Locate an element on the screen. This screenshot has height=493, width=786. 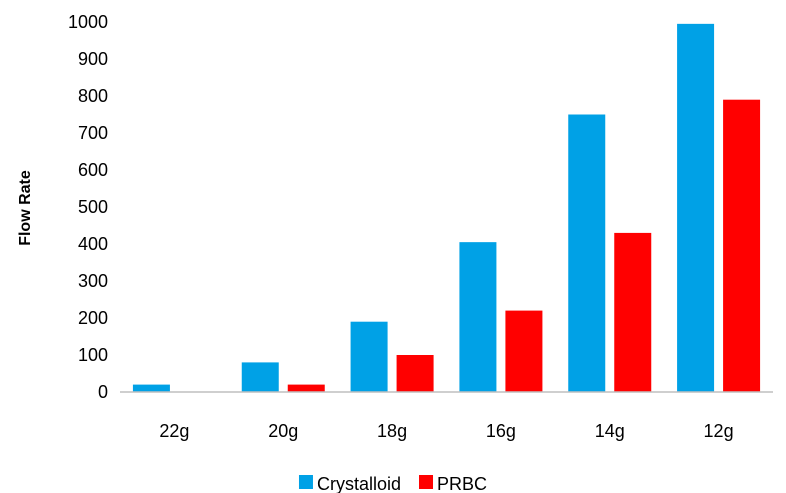
y-axis-ticks: 0 100 200 300 400 500 600 700 800 900 1000 is located at coordinates (88, 207).